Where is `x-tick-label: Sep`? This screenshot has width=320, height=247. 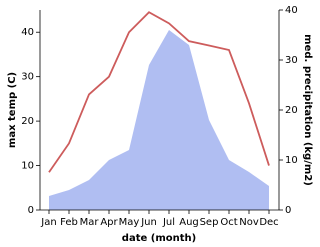
x-tick-label: Sep is located at coordinates (209, 222).